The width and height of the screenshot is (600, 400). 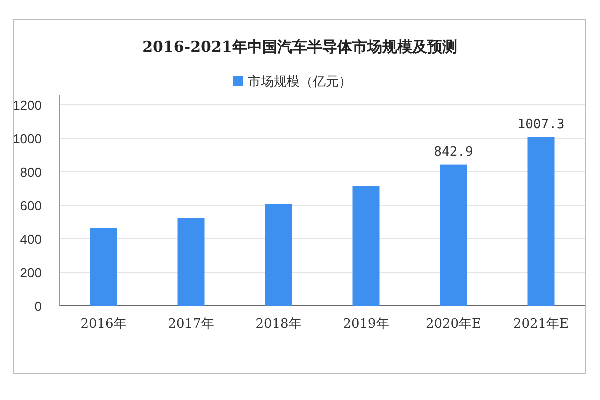 What do you see at coordinates (191, 324) in the screenshot?
I see `x-tick-label: 2017年` at bounding box center [191, 324].